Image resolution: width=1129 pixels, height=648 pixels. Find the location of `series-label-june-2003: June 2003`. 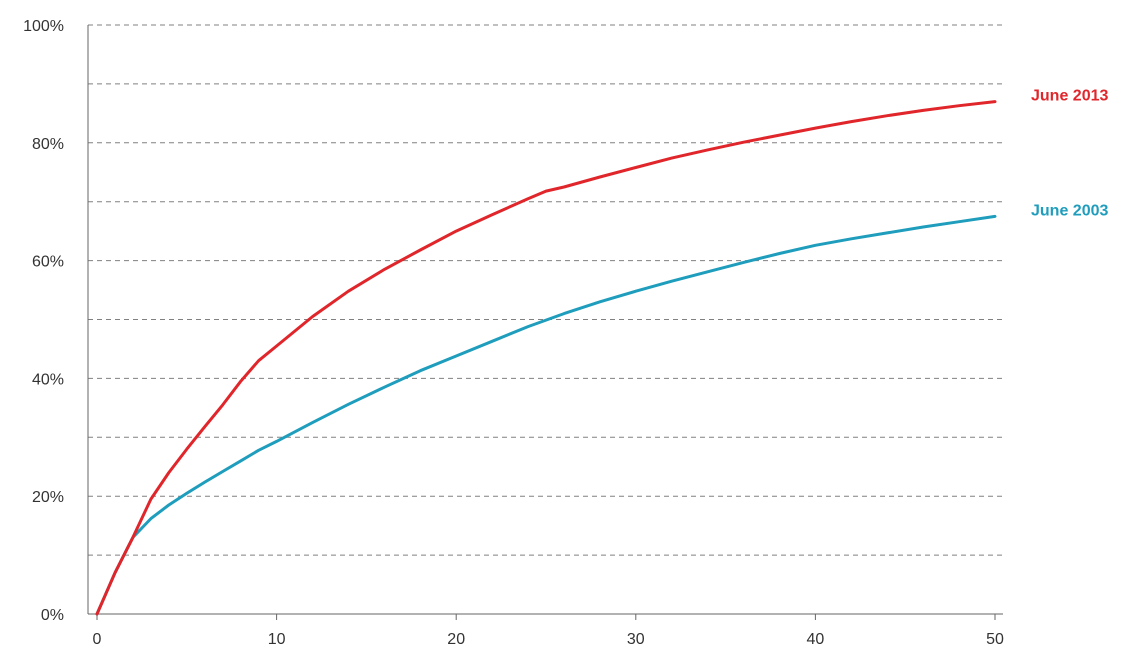

series-label-june-2003: June 2003 is located at coordinates (1069, 210).